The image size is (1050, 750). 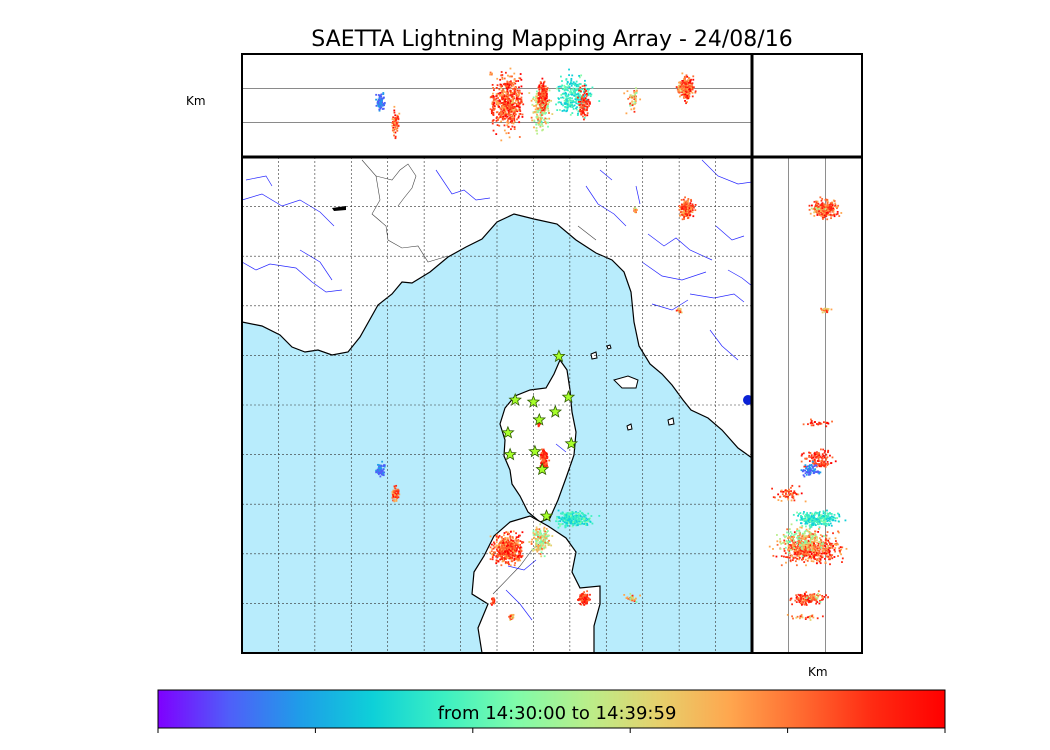 I want to click on cell-tuscany-alt-lon-point, so click(x=687, y=83).